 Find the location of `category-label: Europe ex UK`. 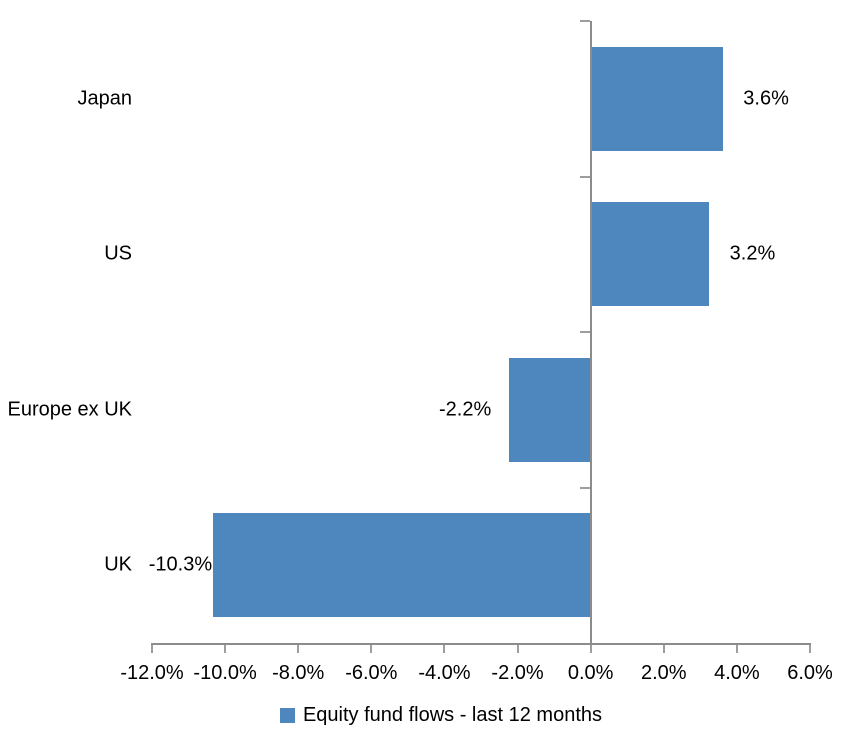

category-label: Europe ex UK is located at coordinates (69, 409).